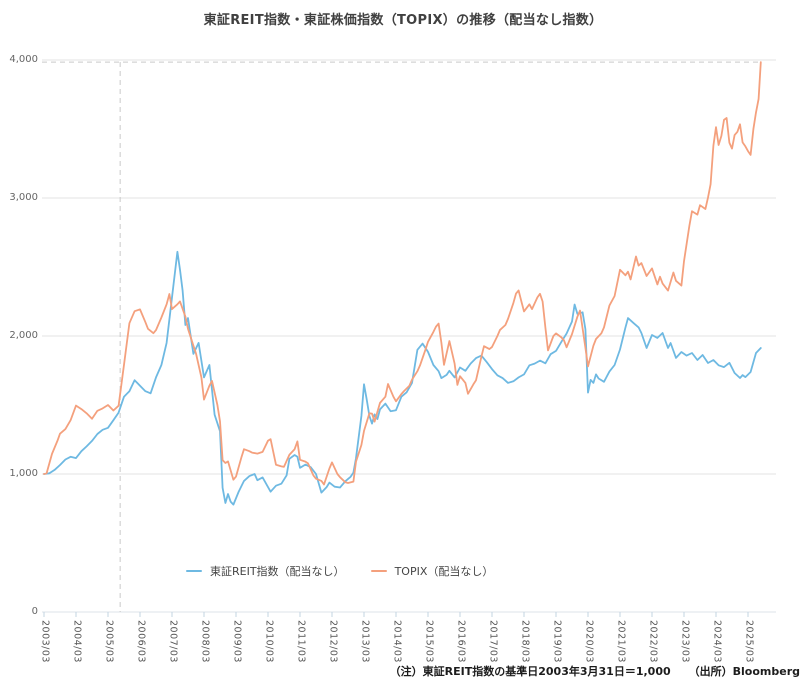  What do you see at coordinates (589, 641) in the screenshot?
I see `x-tick-label: 2020/03` at bounding box center [589, 641].